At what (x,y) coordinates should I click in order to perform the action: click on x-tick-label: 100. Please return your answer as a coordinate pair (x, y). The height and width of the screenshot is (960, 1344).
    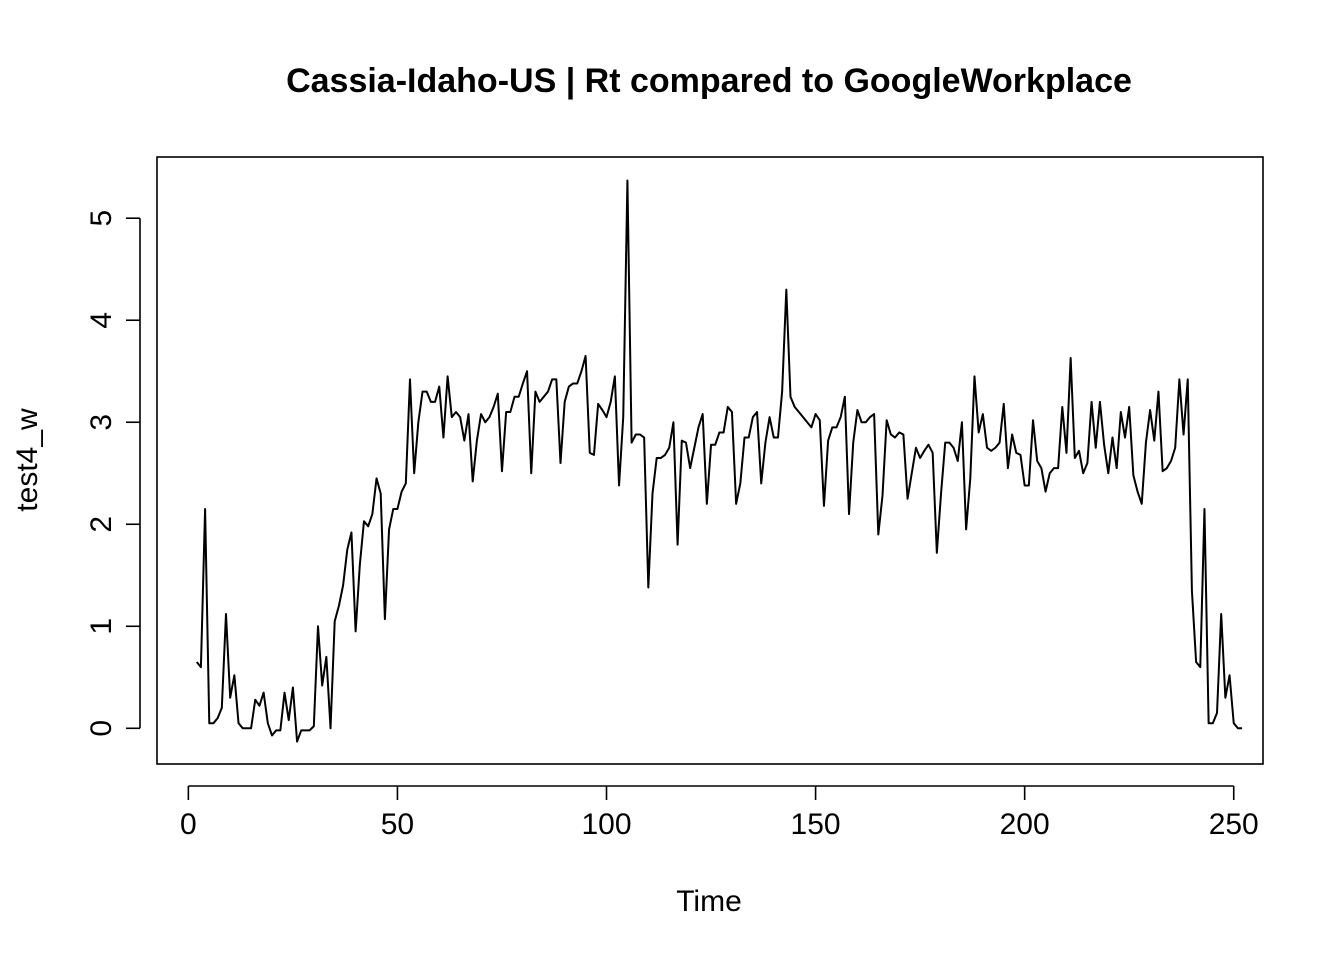
    Looking at the image, I should click on (606, 824).